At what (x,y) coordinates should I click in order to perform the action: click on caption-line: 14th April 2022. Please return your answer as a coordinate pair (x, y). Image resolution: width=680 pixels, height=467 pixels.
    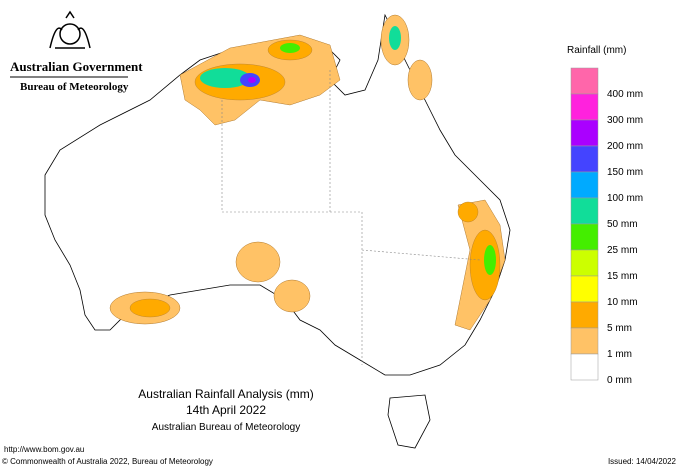
    Looking at the image, I should click on (226, 410).